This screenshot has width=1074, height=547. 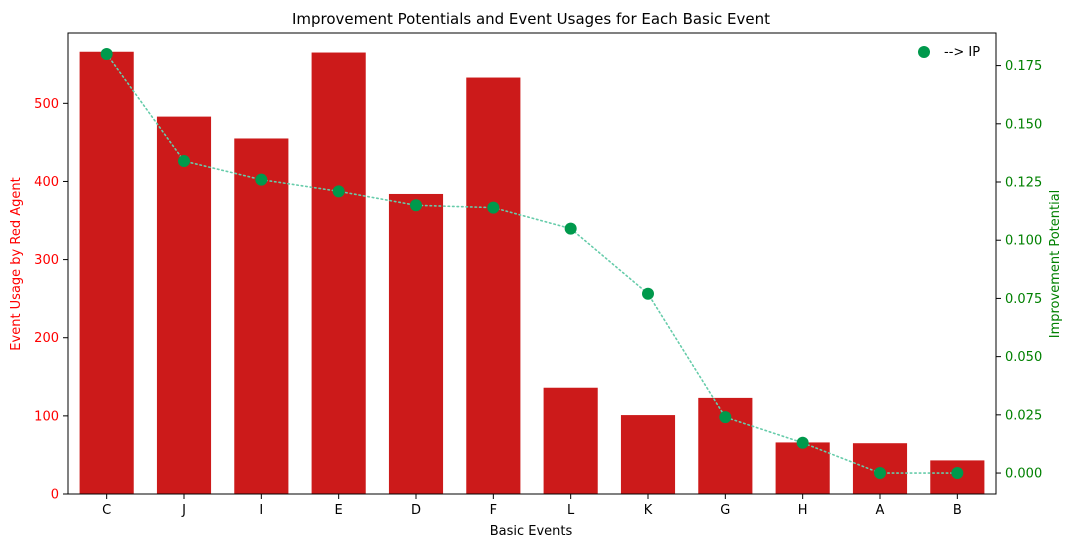 What do you see at coordinates (46, 104) in the screenshot?
I see `y-left-tick-label: 500` at bounding box center [46, 104].